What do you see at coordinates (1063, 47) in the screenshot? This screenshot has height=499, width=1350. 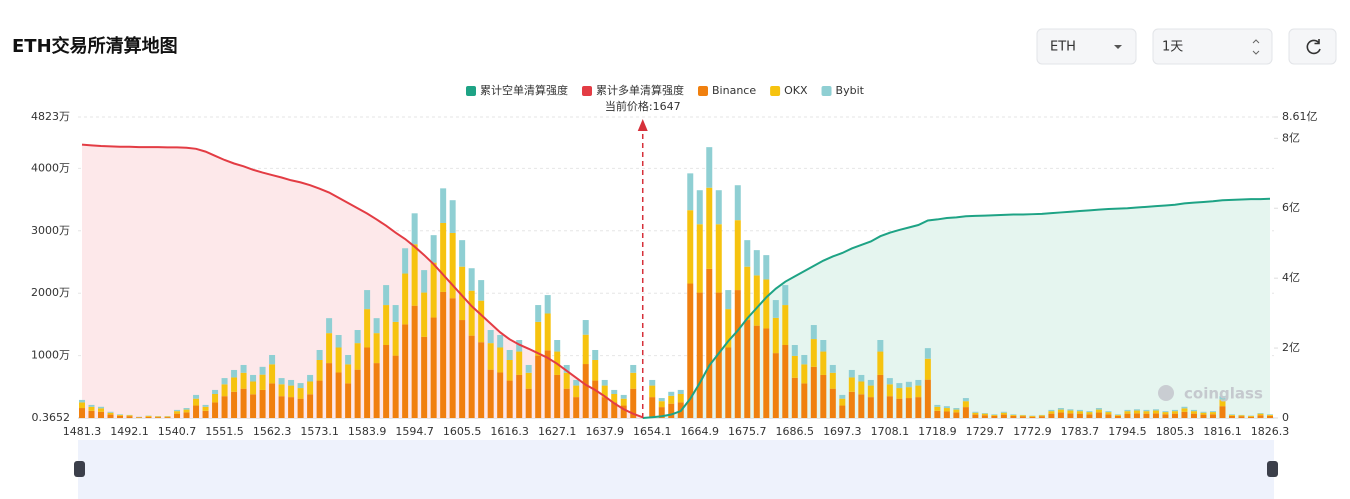 I see `select-value: ETH` at bounding box center [1063, 47].